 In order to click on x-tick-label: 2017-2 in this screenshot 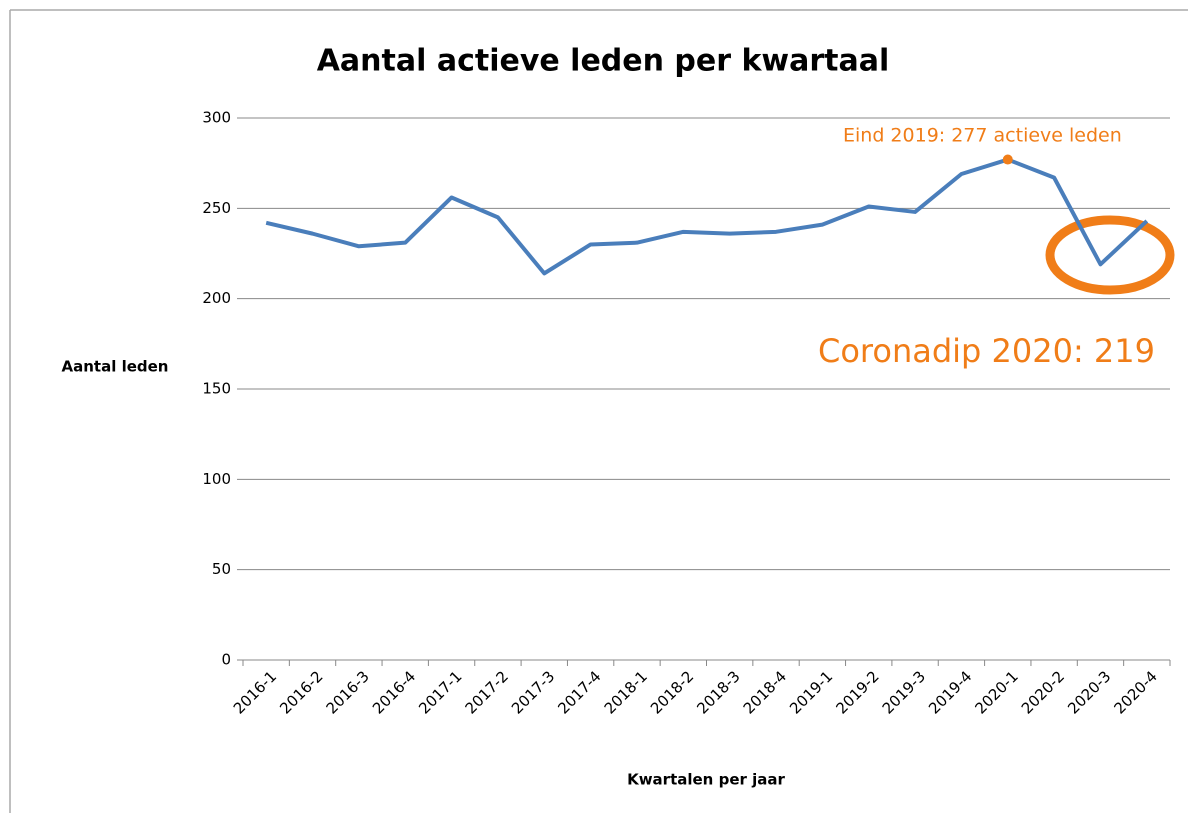, I will do `click(487, 692)`.